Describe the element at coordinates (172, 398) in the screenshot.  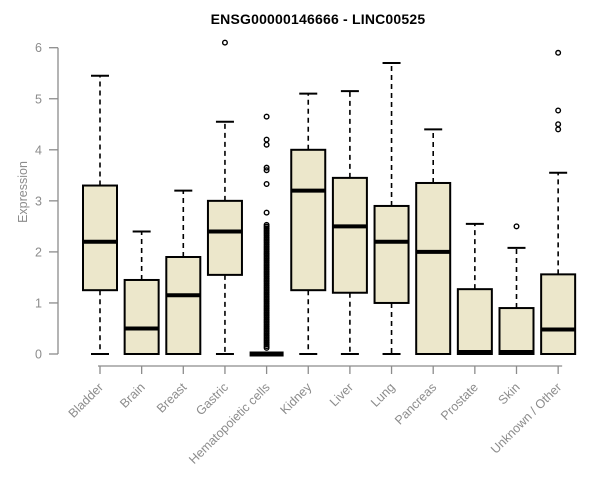
I see `x-category-label: Breast` at that location.